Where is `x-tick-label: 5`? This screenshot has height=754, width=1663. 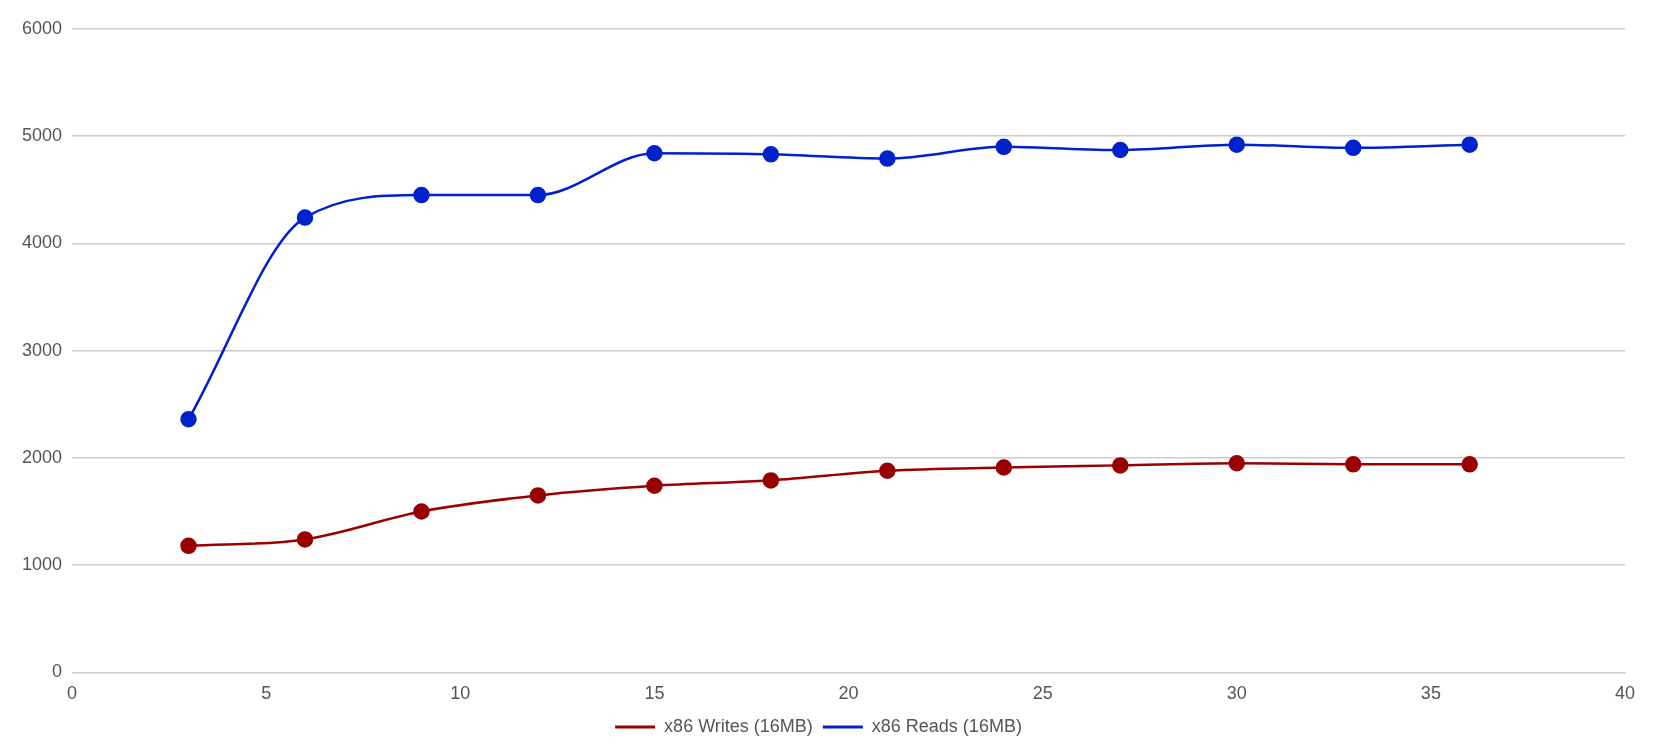 x-tick-label: 5 is located at coordinates (266, 693).